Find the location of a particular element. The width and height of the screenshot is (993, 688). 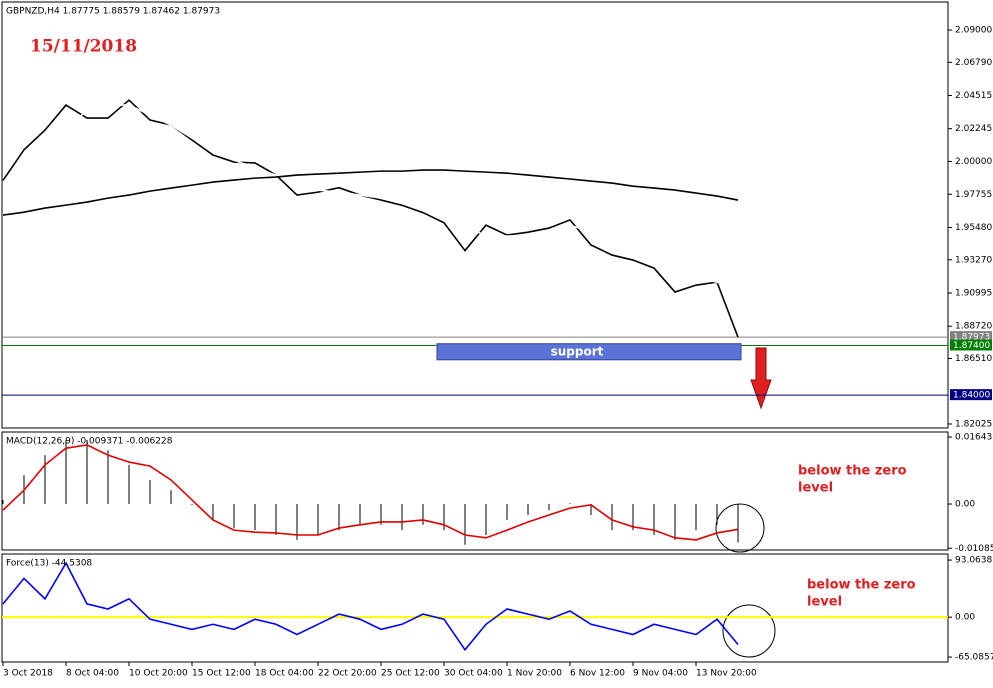

x-tick-label: 10 Oct 20:00 is located at coordinates (158, 674).